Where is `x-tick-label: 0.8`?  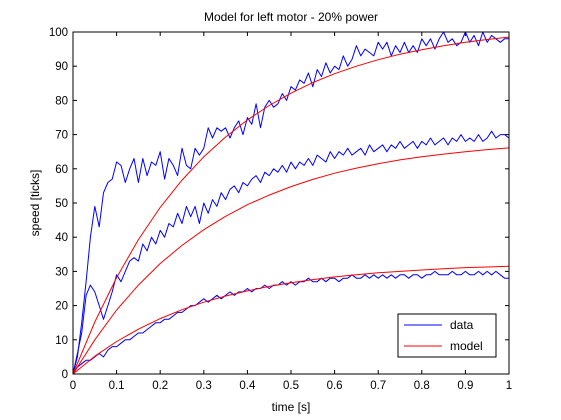
x-tick-label: 0.8 is located at coordinates (422, 386).